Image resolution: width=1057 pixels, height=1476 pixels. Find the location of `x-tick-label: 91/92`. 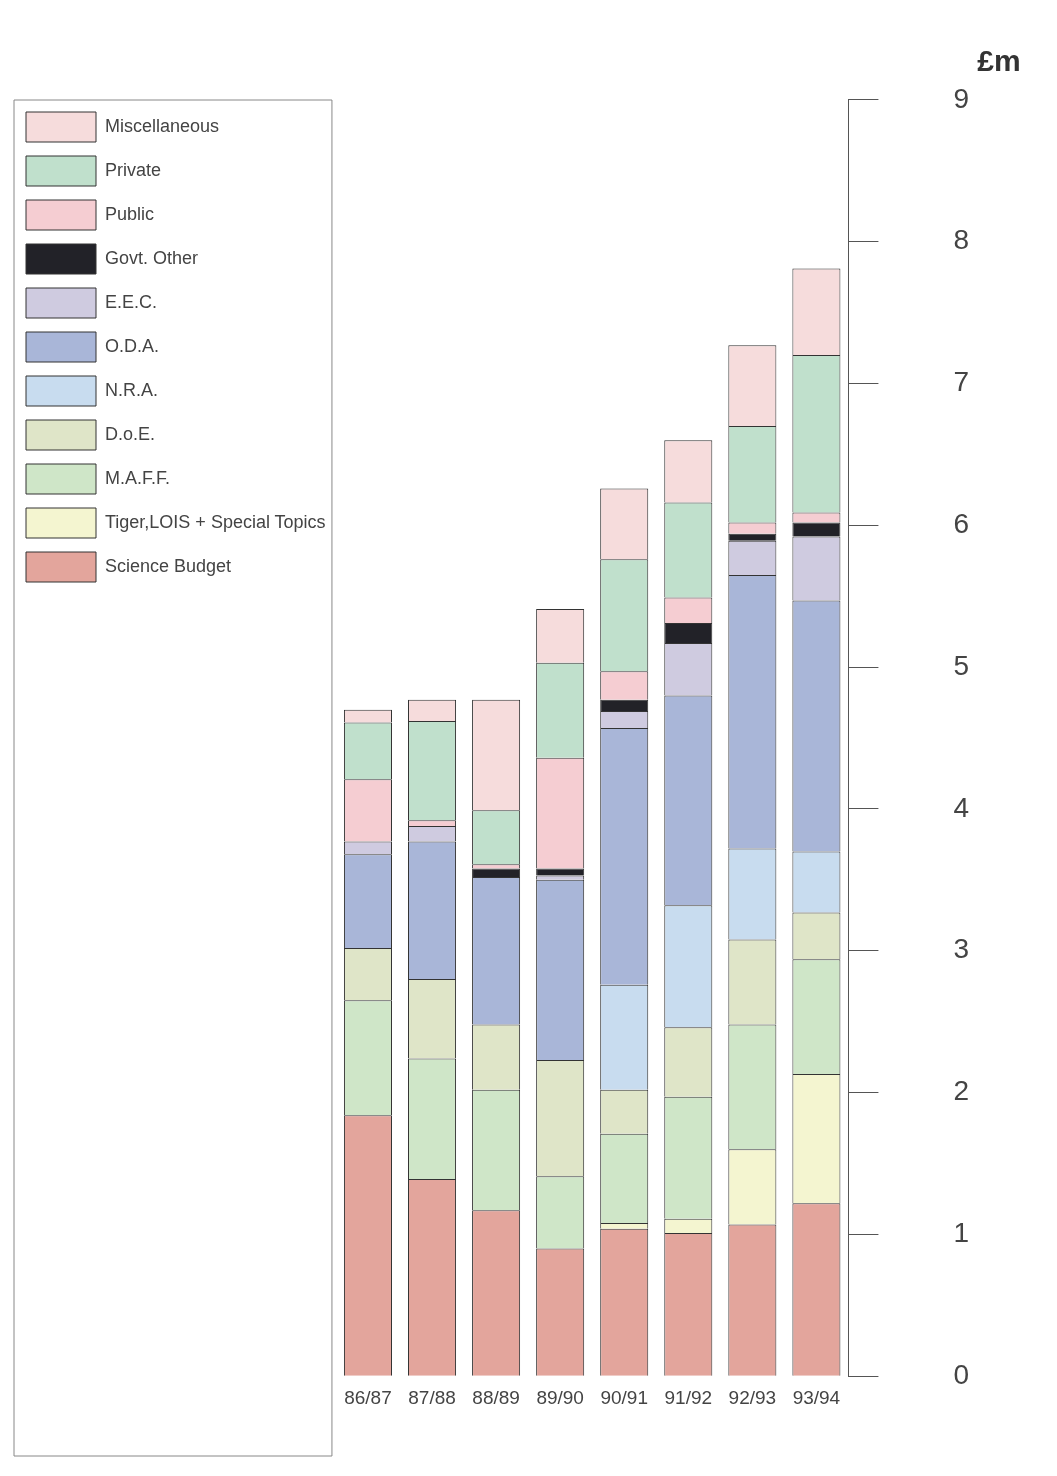

x-tick-label: 91/92 is located at coordinates (688, 1397).